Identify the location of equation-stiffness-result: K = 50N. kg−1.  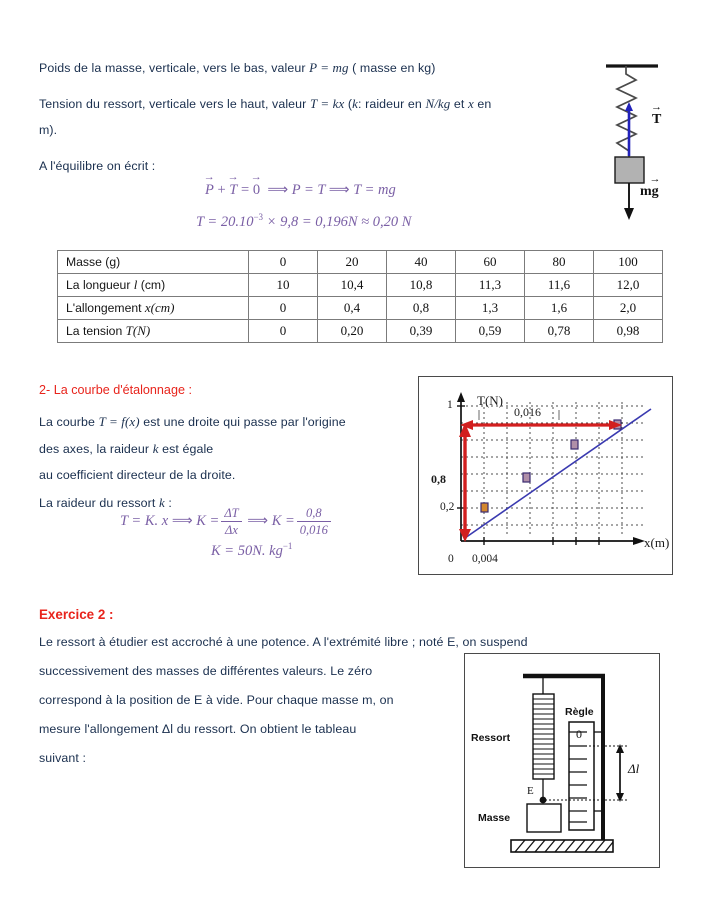
(251, 550).